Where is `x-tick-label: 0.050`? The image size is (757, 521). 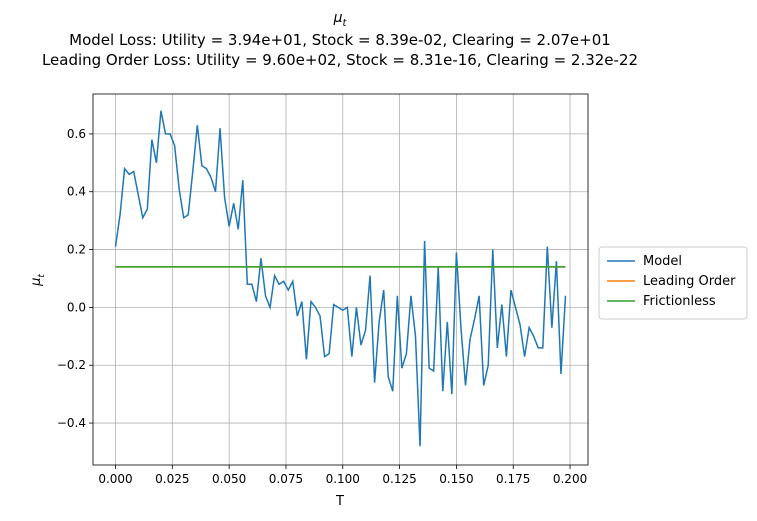 x-tick-label: 0.050 is located at coordinates (229, 479).